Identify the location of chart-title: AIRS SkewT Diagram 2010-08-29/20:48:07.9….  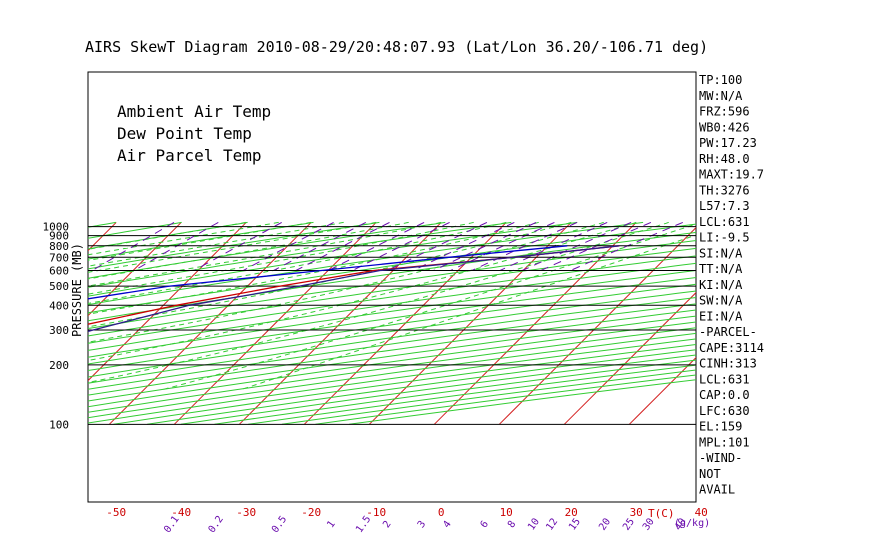
(396, 47).